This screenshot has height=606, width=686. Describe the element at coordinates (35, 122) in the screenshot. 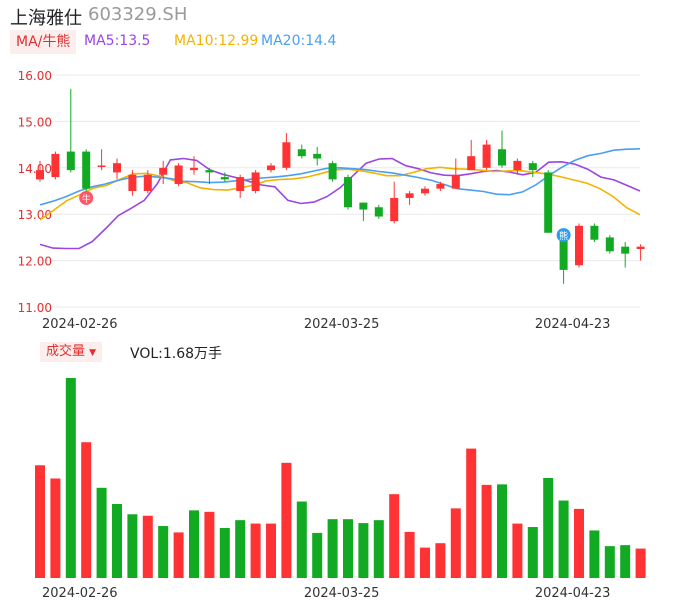

I see `price-axis-tick: 15.00` at that location.